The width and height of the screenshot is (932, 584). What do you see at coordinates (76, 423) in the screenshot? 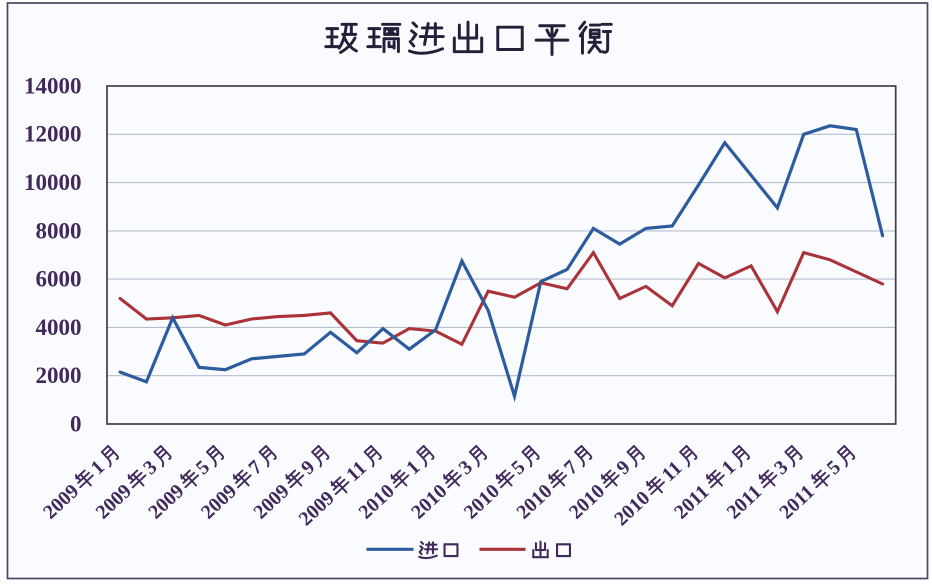
I see `svg-text: 0` at bounding box center [76, 423].